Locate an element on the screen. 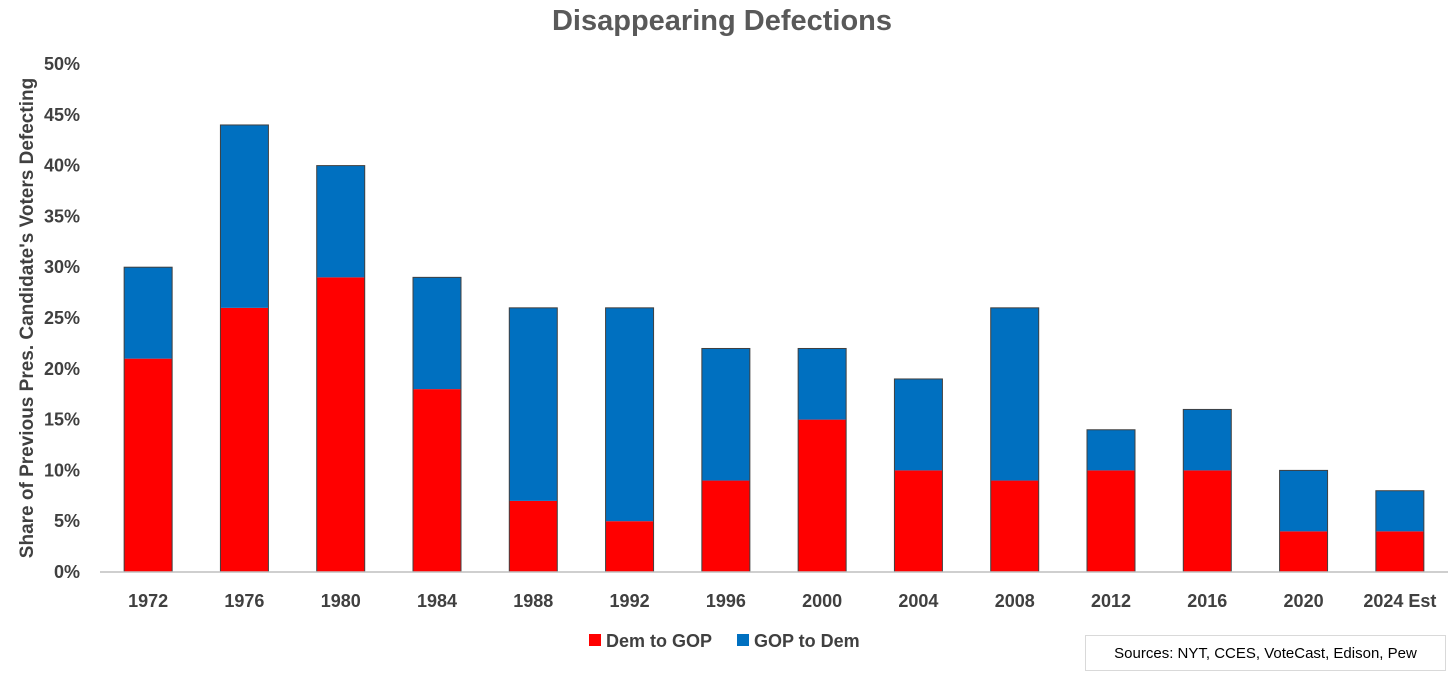 The height and width of the screenshot is (689, 1456). x-tick-label: 2000 is located at coordinates (822, 601).